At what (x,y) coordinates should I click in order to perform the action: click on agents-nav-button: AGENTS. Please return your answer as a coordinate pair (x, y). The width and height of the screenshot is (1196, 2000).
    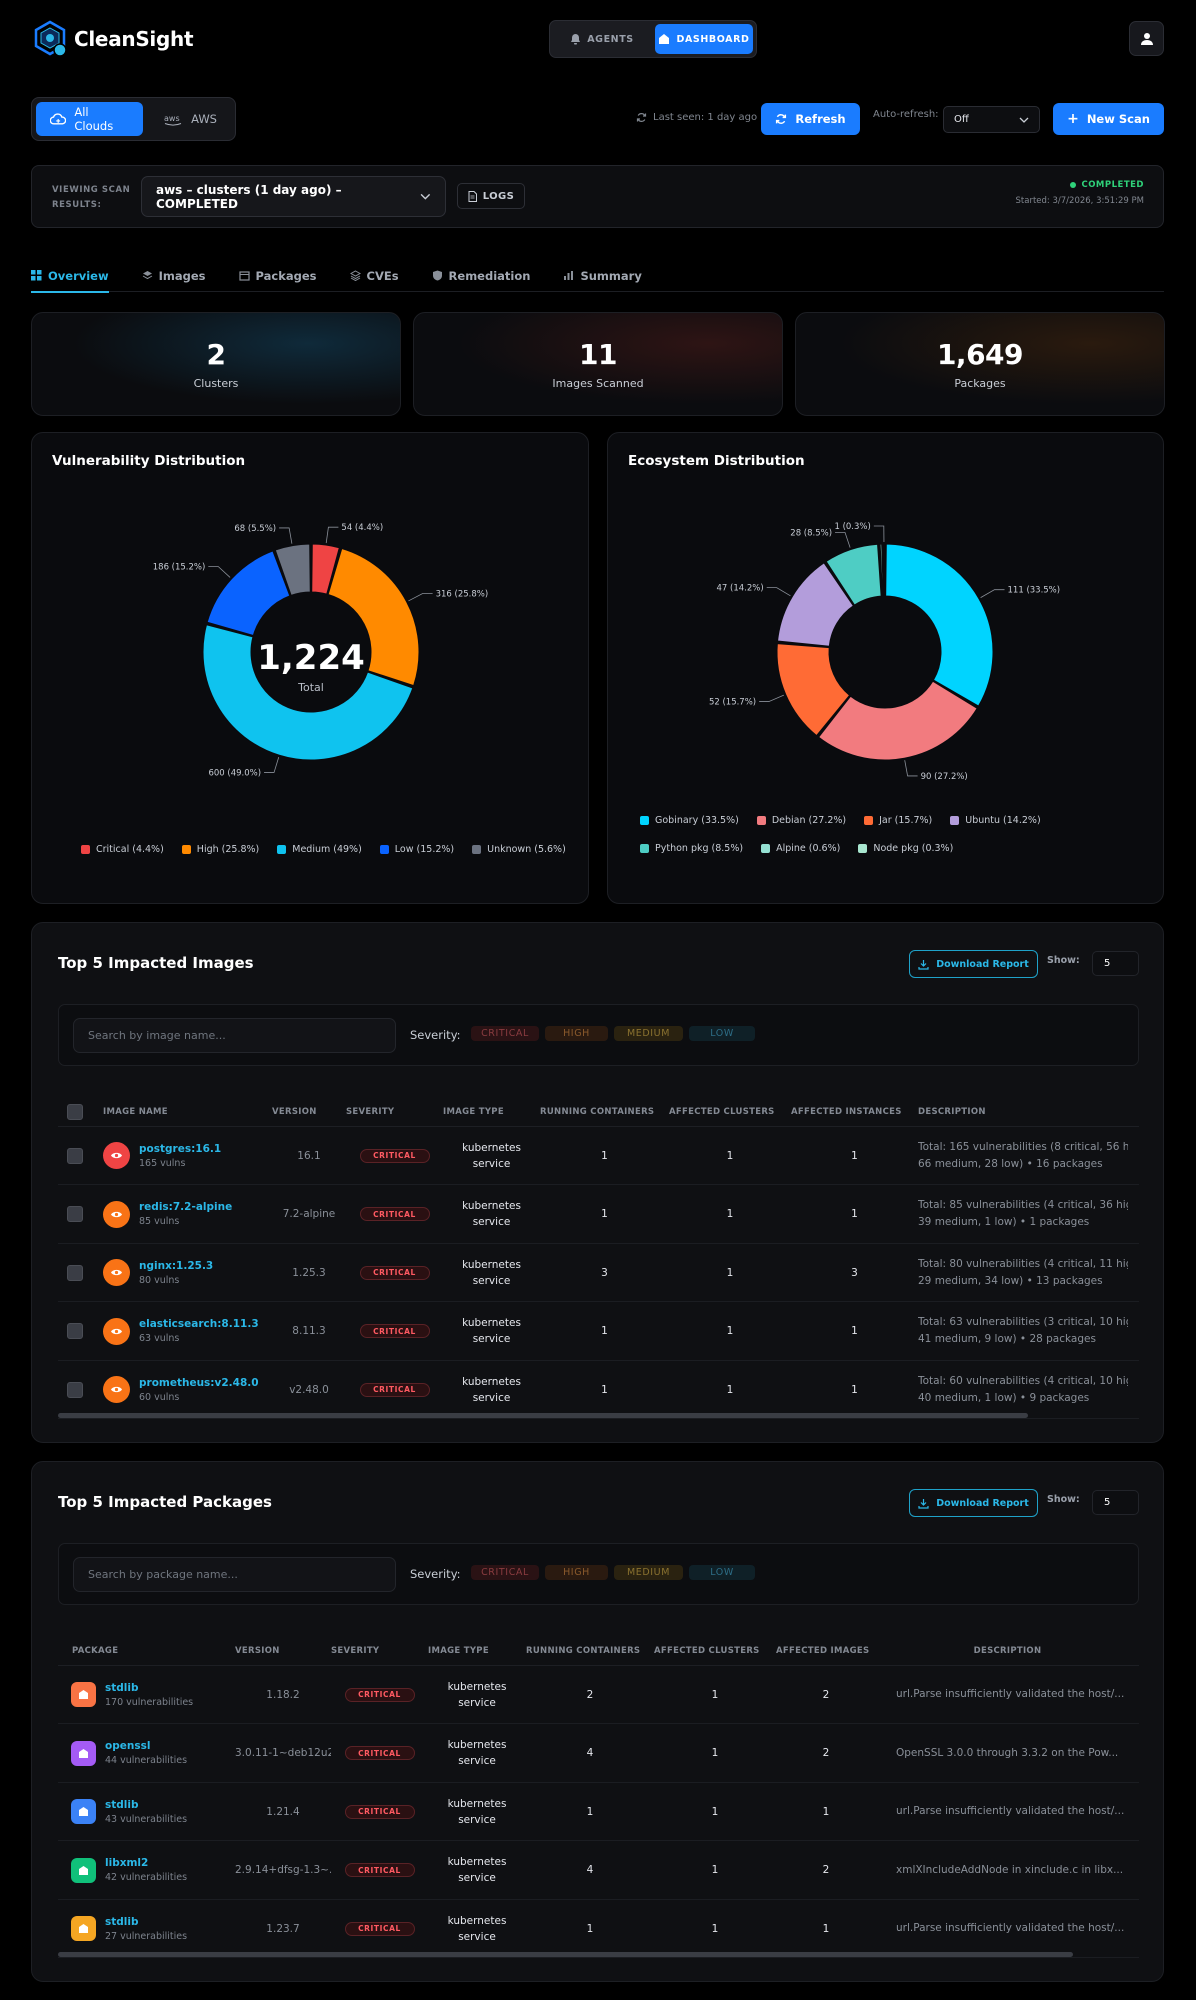
    Looking at the image, I should click on (602, 39).